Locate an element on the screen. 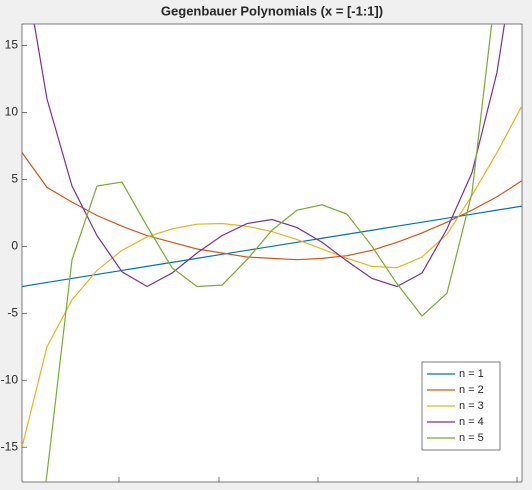  x-ticks is located at coordinates (318, 479).